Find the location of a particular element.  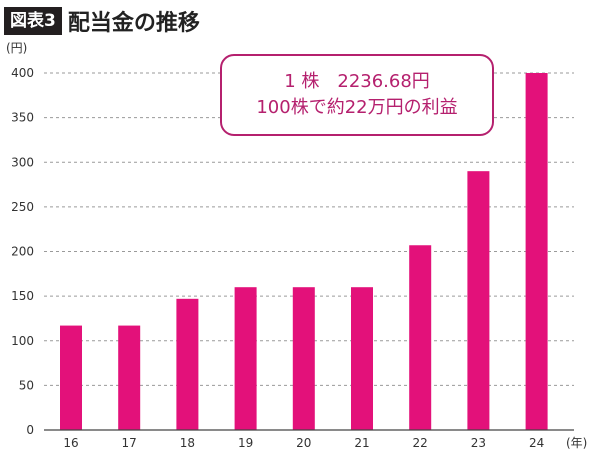

callout-line-1: 1 株 2236.68円 is located at coordinates (357, 81).